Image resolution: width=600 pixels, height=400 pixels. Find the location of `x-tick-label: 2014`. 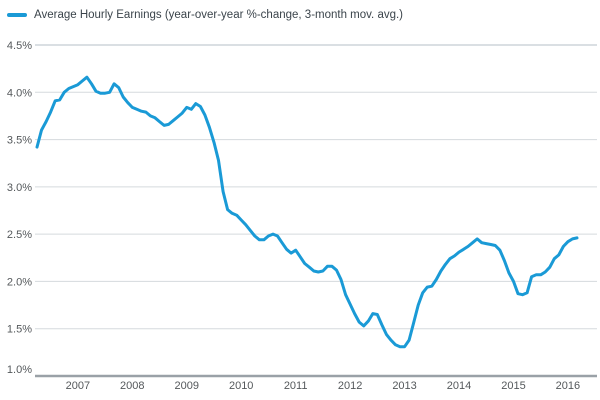

x-tick-label: 2014 is located at coordinates (459, 386).